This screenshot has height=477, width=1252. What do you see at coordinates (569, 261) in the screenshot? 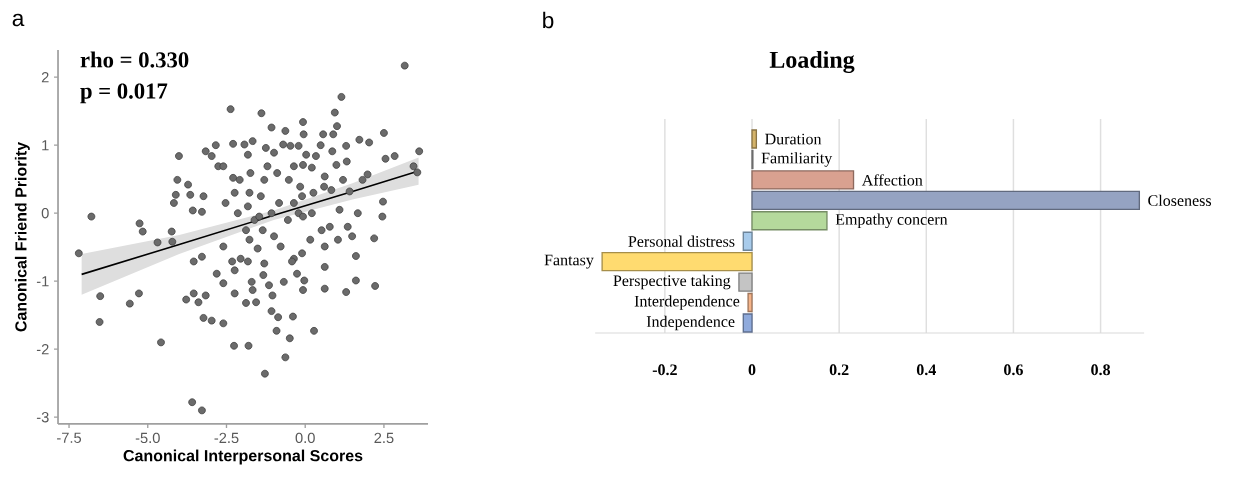
I see `y-tick-label: Fantasy` at bounding box center [569, 261].